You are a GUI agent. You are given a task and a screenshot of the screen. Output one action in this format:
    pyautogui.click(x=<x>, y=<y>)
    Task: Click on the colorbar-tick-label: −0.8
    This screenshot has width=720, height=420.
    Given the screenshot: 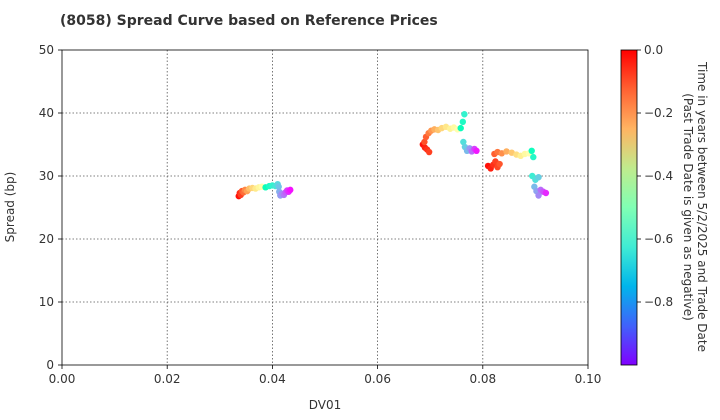 What is the action you would take?
    pyautogui.click(x=658, y=302)
    